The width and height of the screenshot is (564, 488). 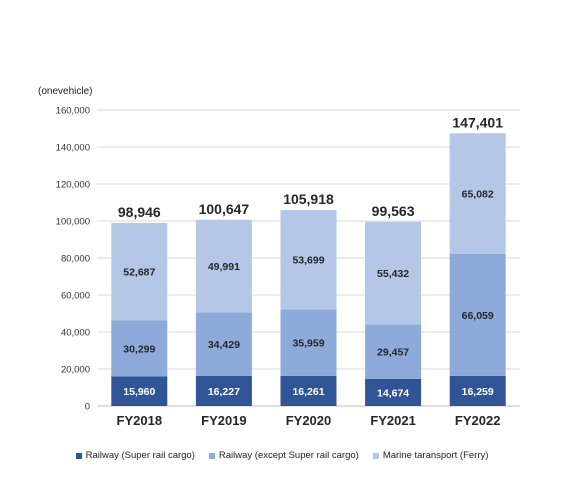 What do you see at coordinates (477, 122) in the screenshot?
I see `bar-total-label: 147,401` at bounding box center [477, 122].